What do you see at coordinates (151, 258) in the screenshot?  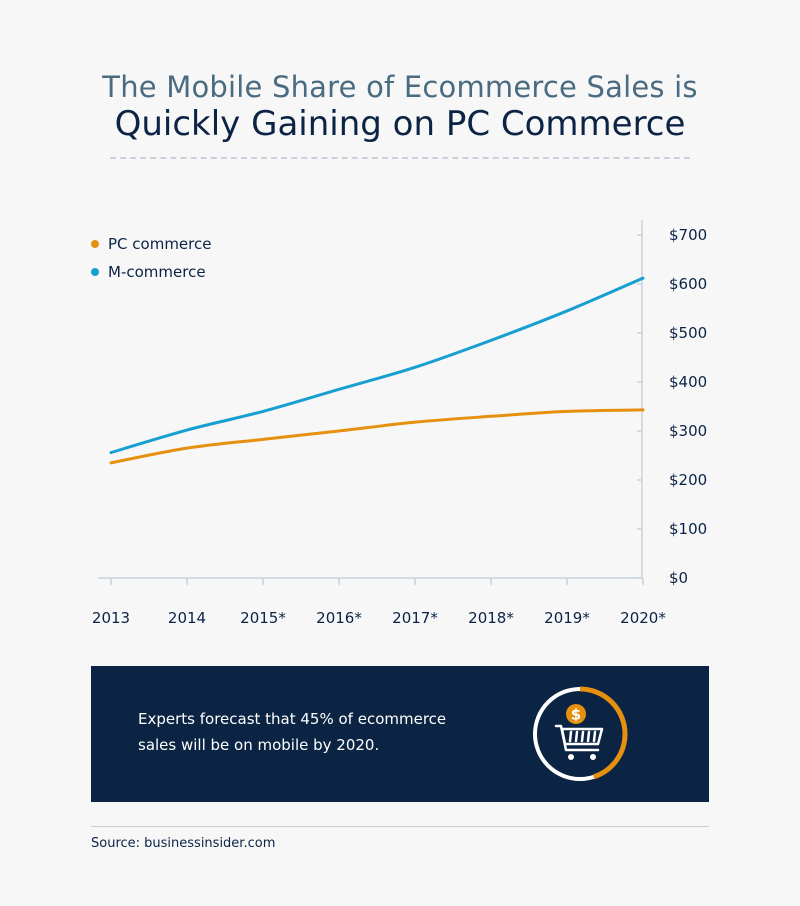 I see `chart-legend: PC commerce M-commerce` at bounding box center [151, 258].